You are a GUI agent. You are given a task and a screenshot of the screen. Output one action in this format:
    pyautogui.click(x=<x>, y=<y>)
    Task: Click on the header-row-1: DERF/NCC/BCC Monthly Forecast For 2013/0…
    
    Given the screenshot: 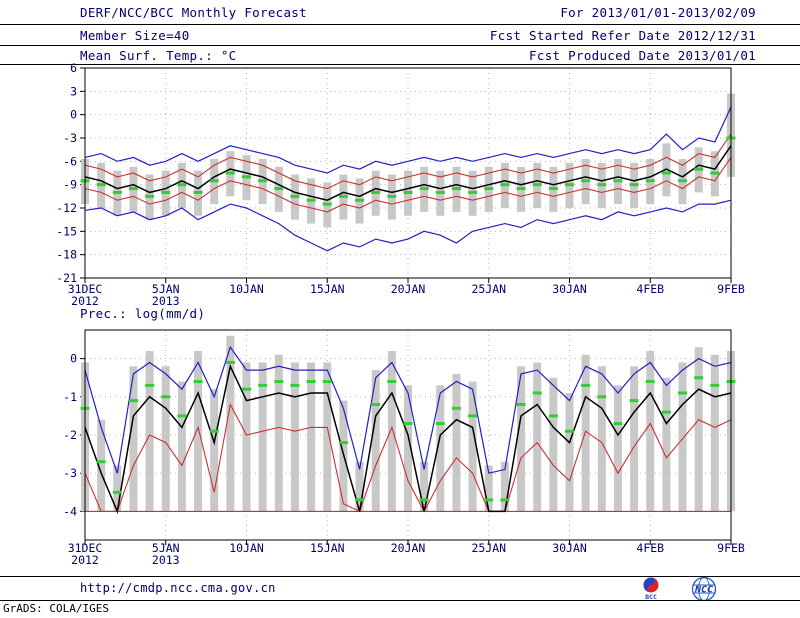 What is the action you would take?
    pyautogui.click(x=400, y=12)
    